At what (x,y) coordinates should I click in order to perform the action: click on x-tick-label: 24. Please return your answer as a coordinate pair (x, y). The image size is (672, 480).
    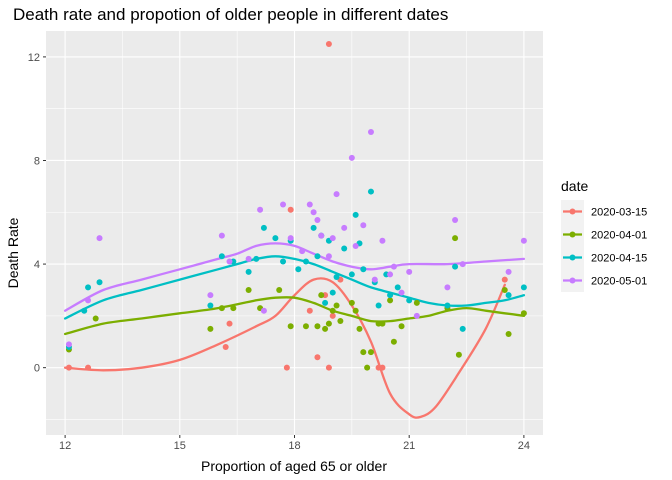
    Looking at the image, I should click on (524, 446).